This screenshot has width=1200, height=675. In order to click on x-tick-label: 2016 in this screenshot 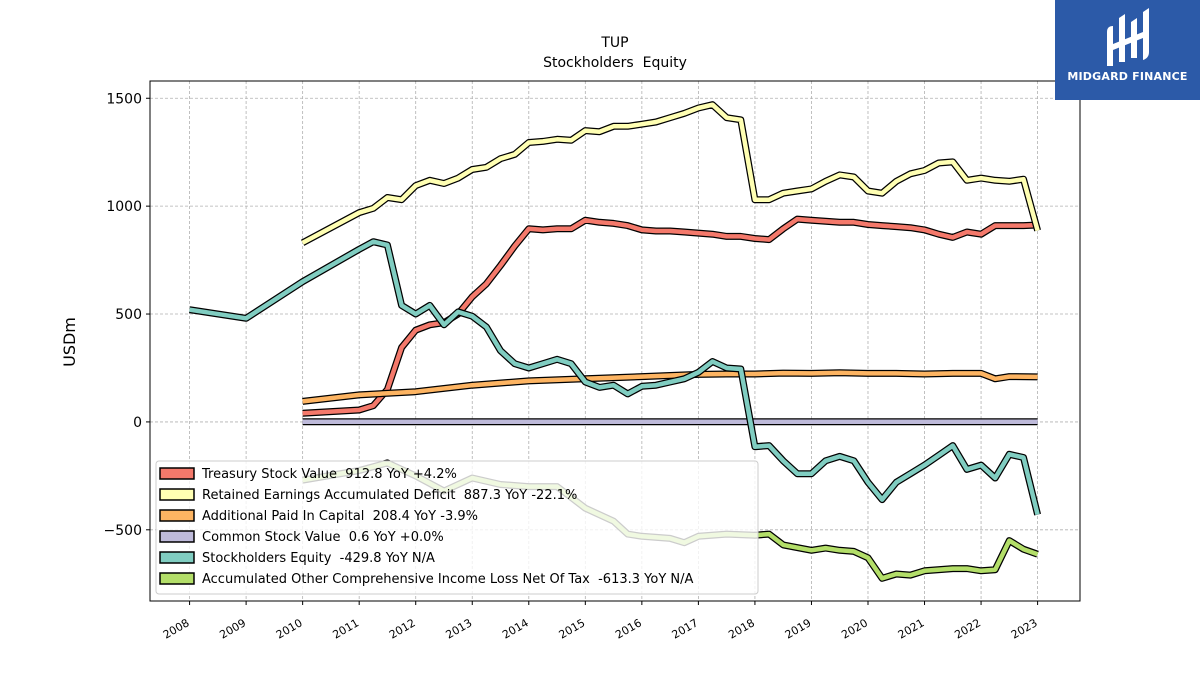, I will do `click(628, 628)`.